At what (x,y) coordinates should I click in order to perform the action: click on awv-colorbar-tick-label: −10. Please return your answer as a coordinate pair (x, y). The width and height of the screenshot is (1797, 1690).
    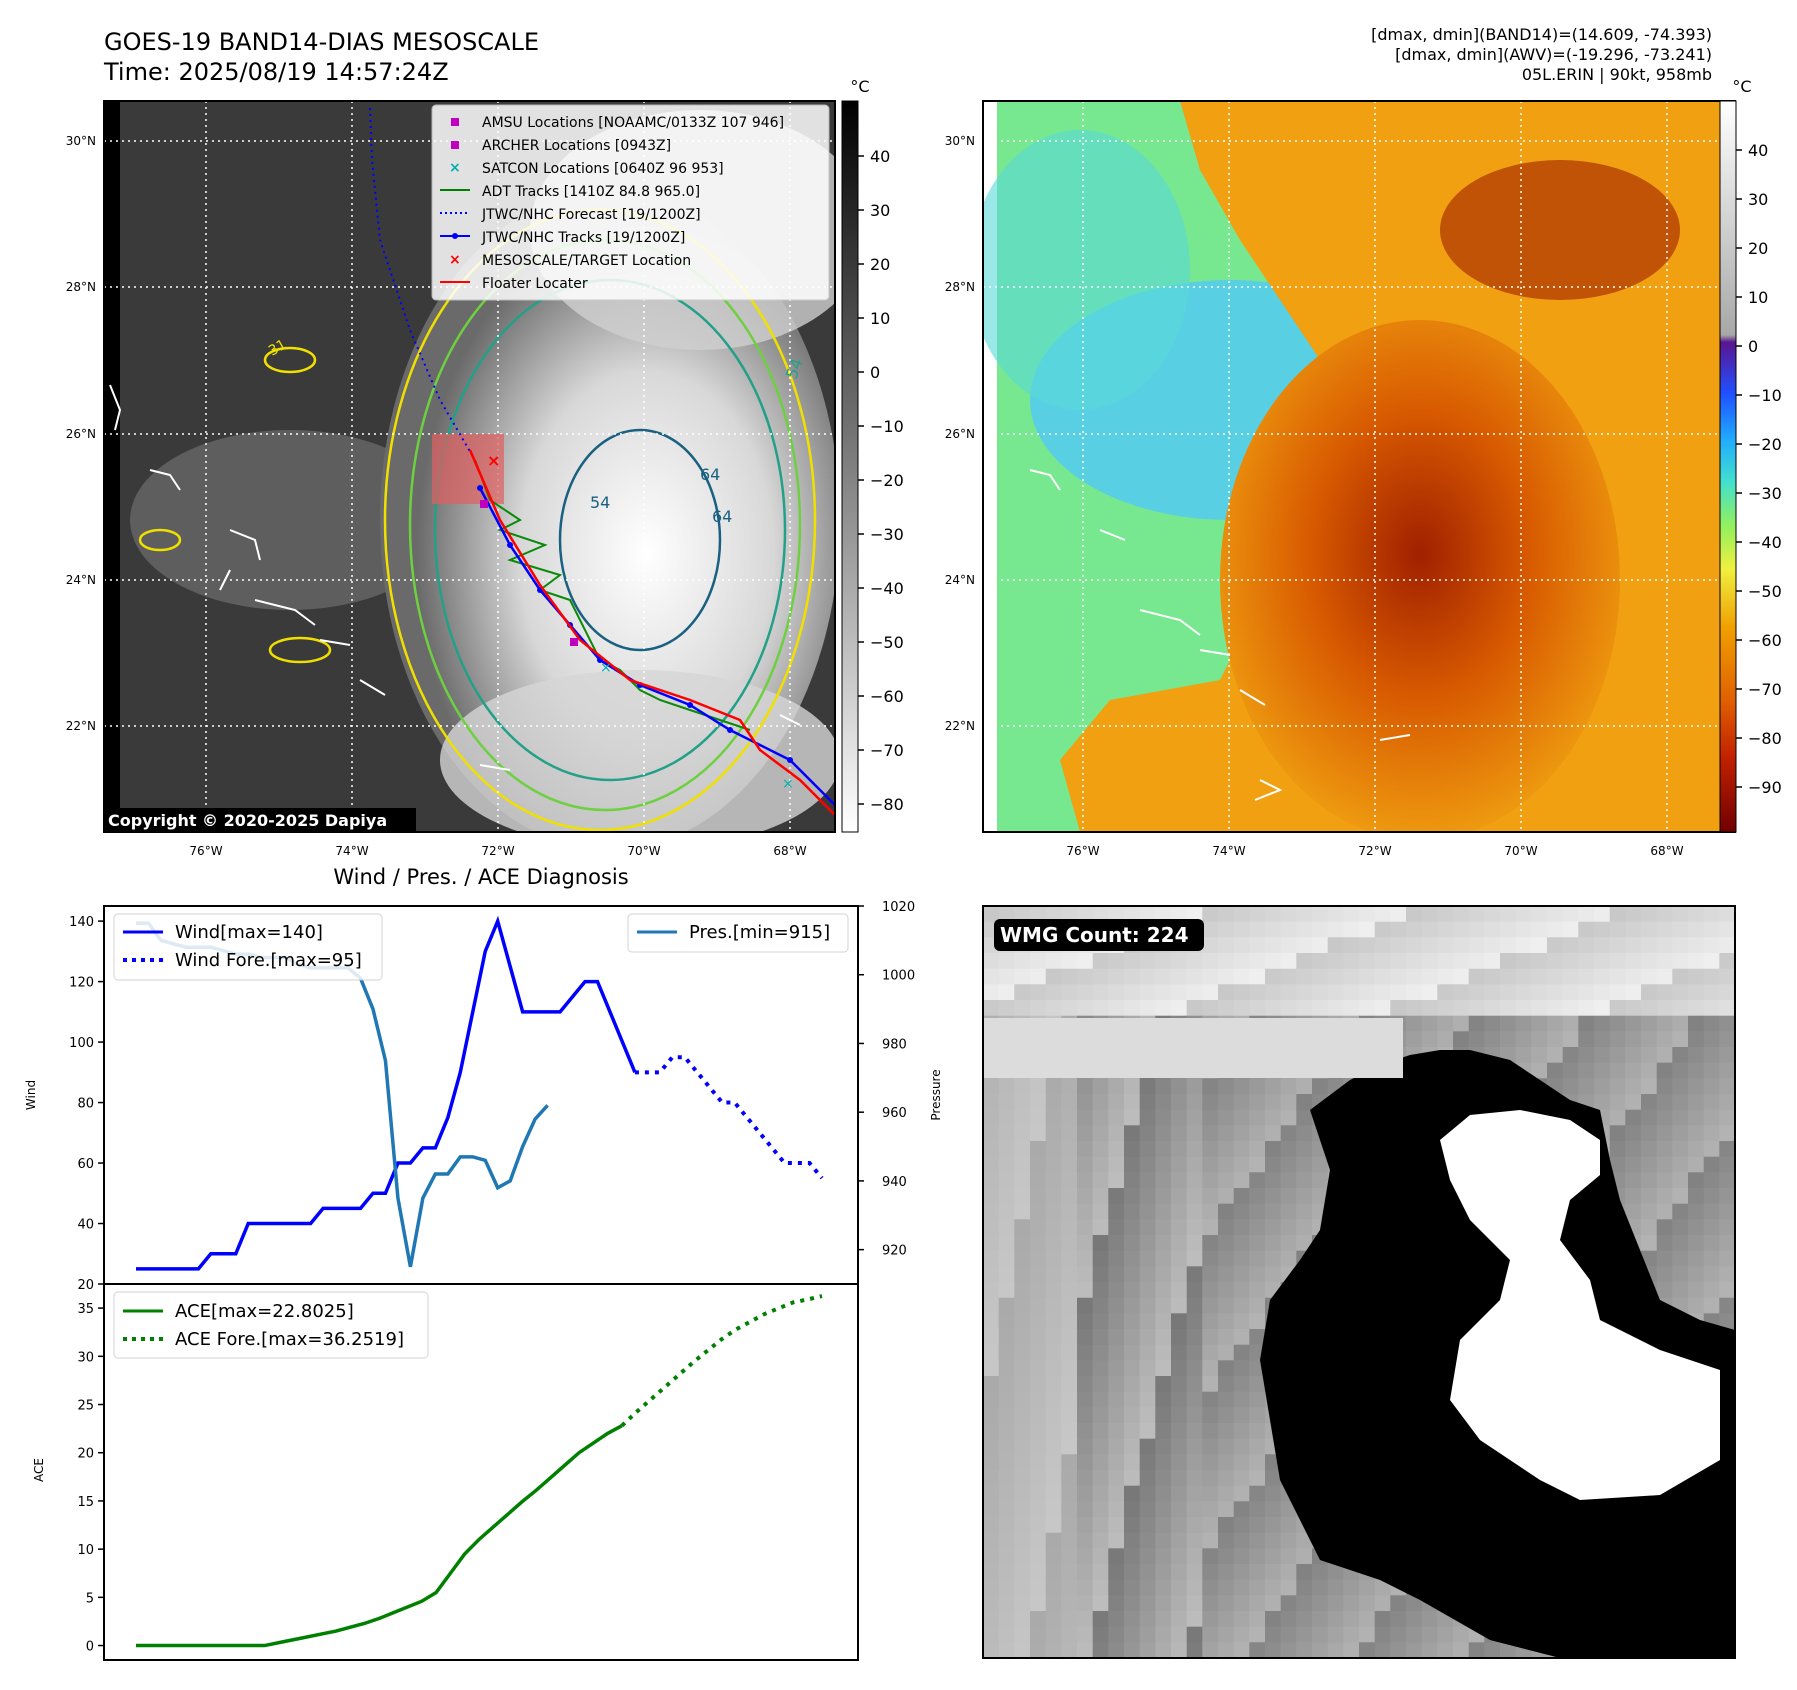
    Looking at the image, I should click on (1765, 395).